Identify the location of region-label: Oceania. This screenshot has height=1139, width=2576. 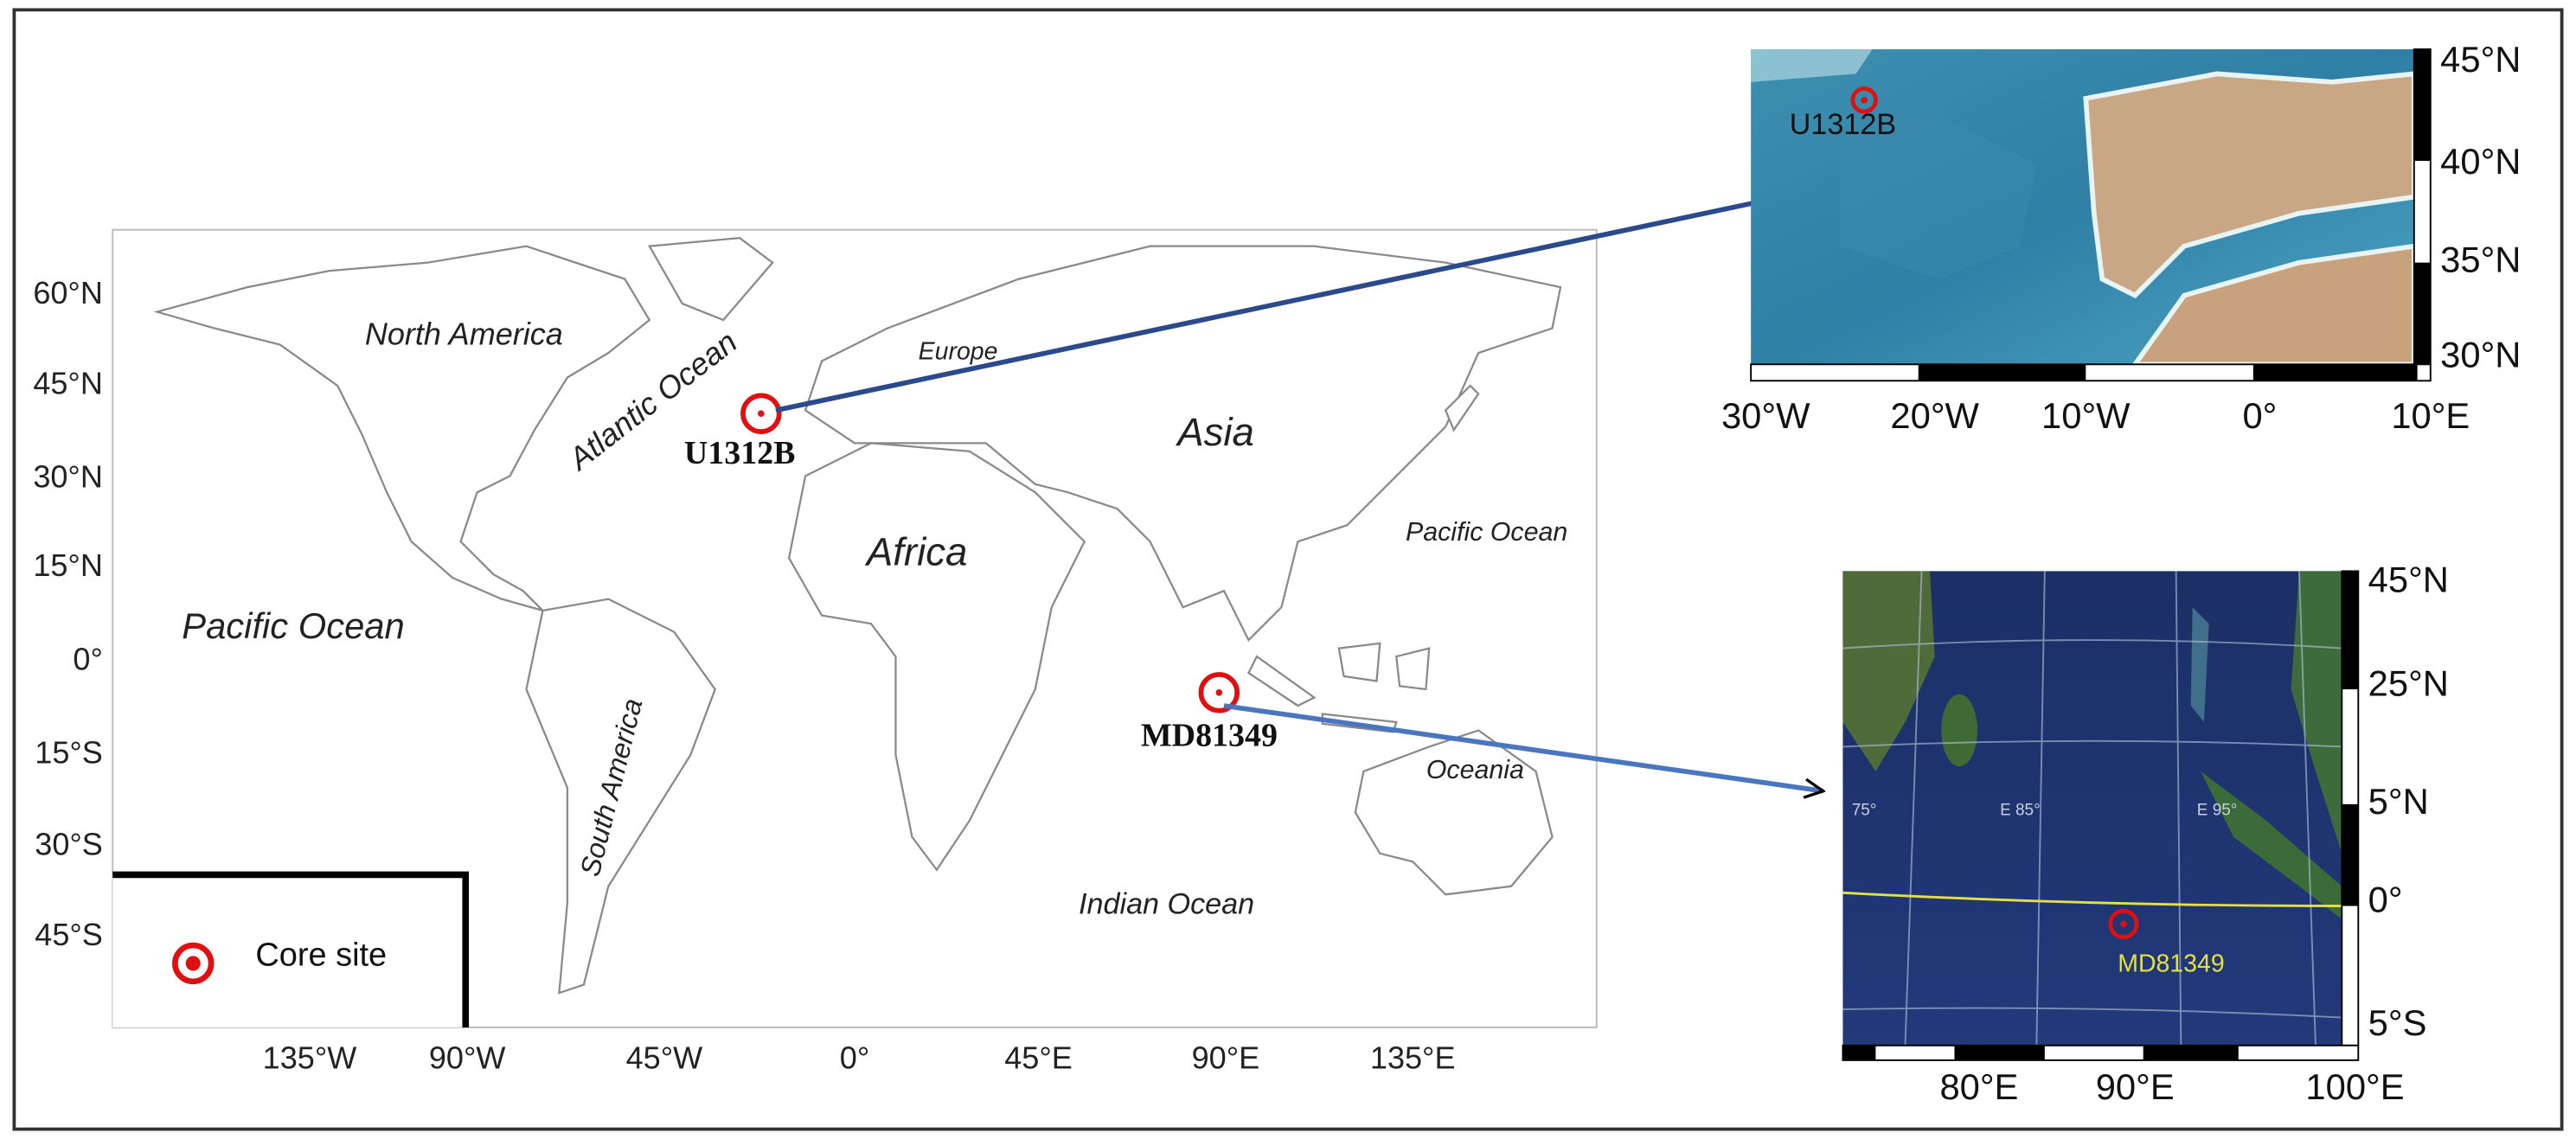
(1475, 770).